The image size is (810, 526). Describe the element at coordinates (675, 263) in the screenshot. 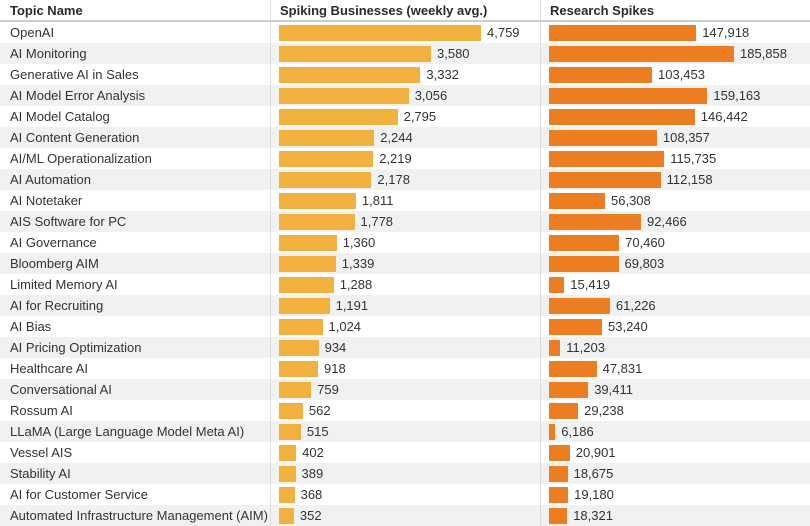

I see `research-spikes-cell: 69,803` at that location.